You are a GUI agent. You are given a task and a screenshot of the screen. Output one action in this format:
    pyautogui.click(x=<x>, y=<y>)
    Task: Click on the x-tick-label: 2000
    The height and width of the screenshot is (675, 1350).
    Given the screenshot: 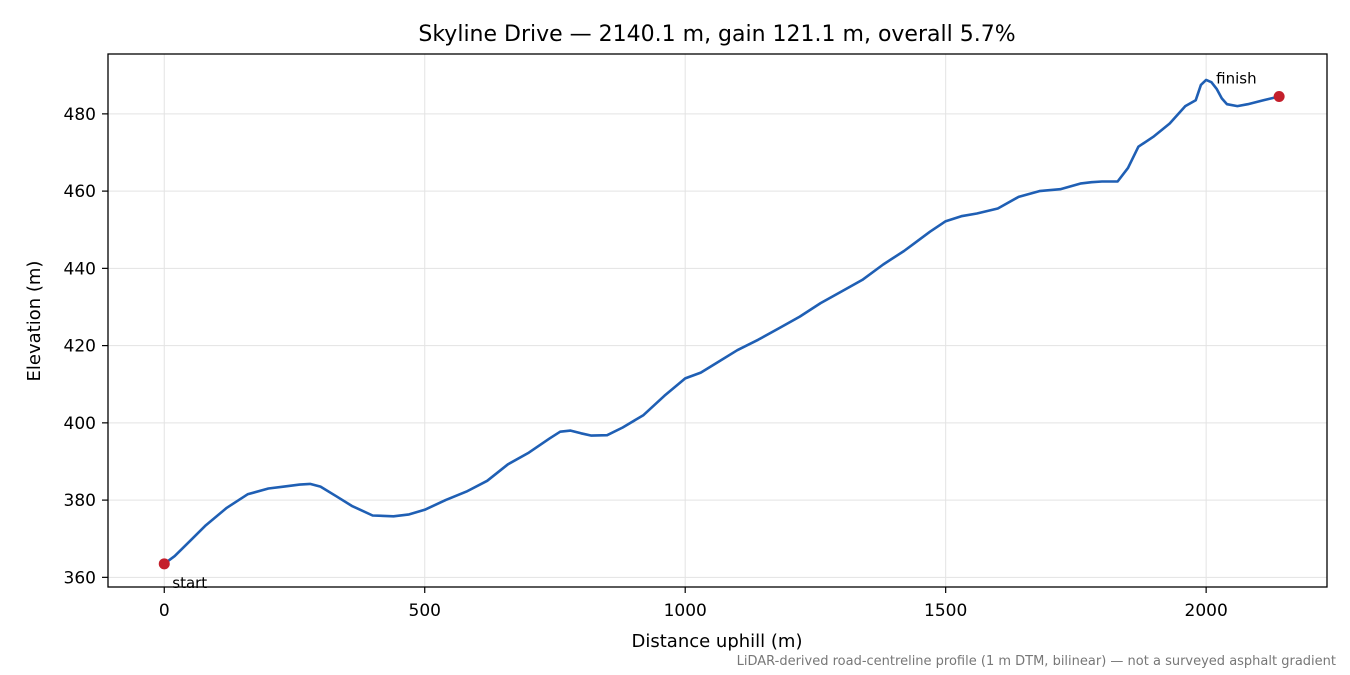 What is the action you would take?
    pyautogui.click(x=1206, y=611)
    